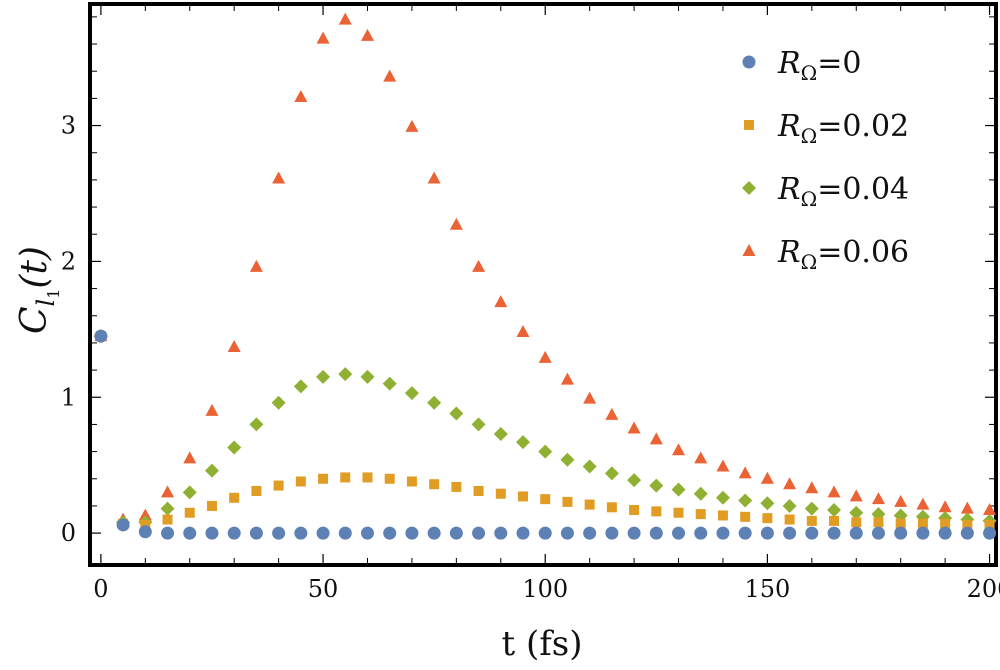 The image size is (1000, 670). I want to click on y-axis-title: Cl1(t), so click(38, 290).